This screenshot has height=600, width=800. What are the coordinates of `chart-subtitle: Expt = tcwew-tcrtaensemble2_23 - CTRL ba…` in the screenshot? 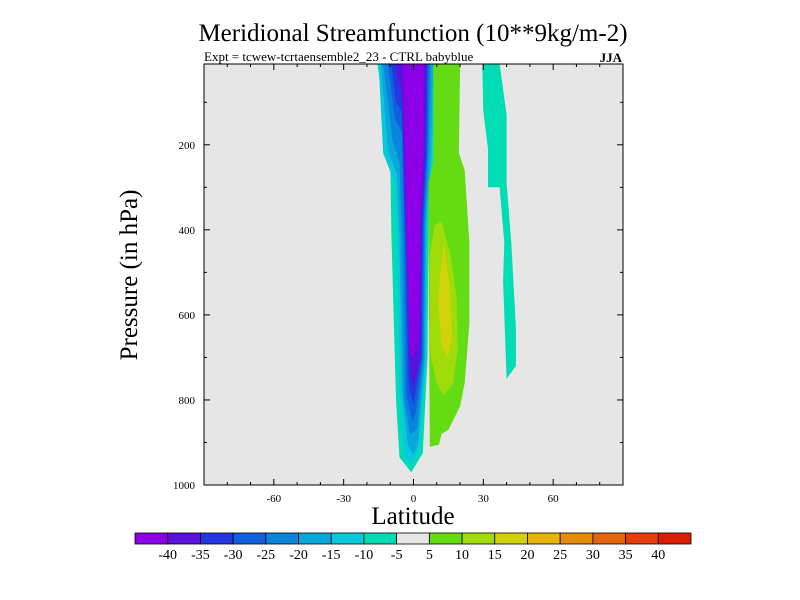 It's located at (339, 56).